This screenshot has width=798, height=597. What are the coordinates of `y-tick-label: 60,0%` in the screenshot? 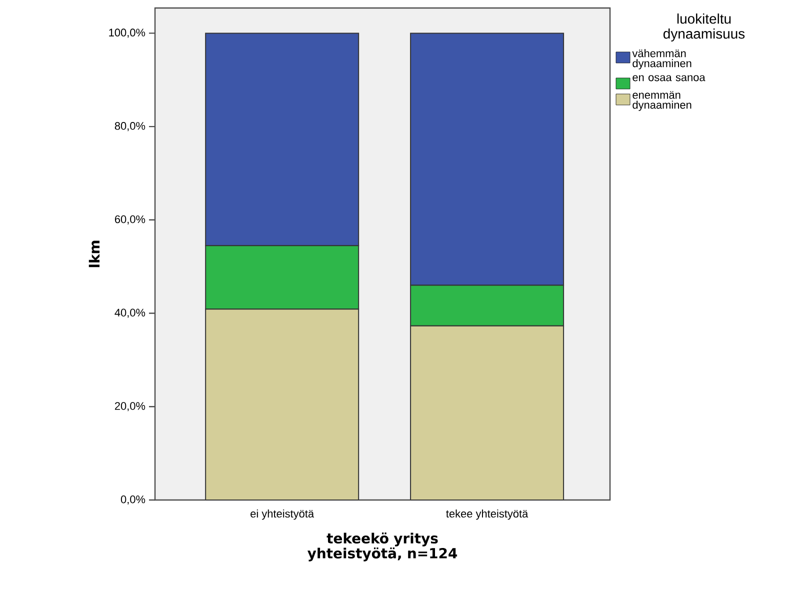 It's located at (130, 219).